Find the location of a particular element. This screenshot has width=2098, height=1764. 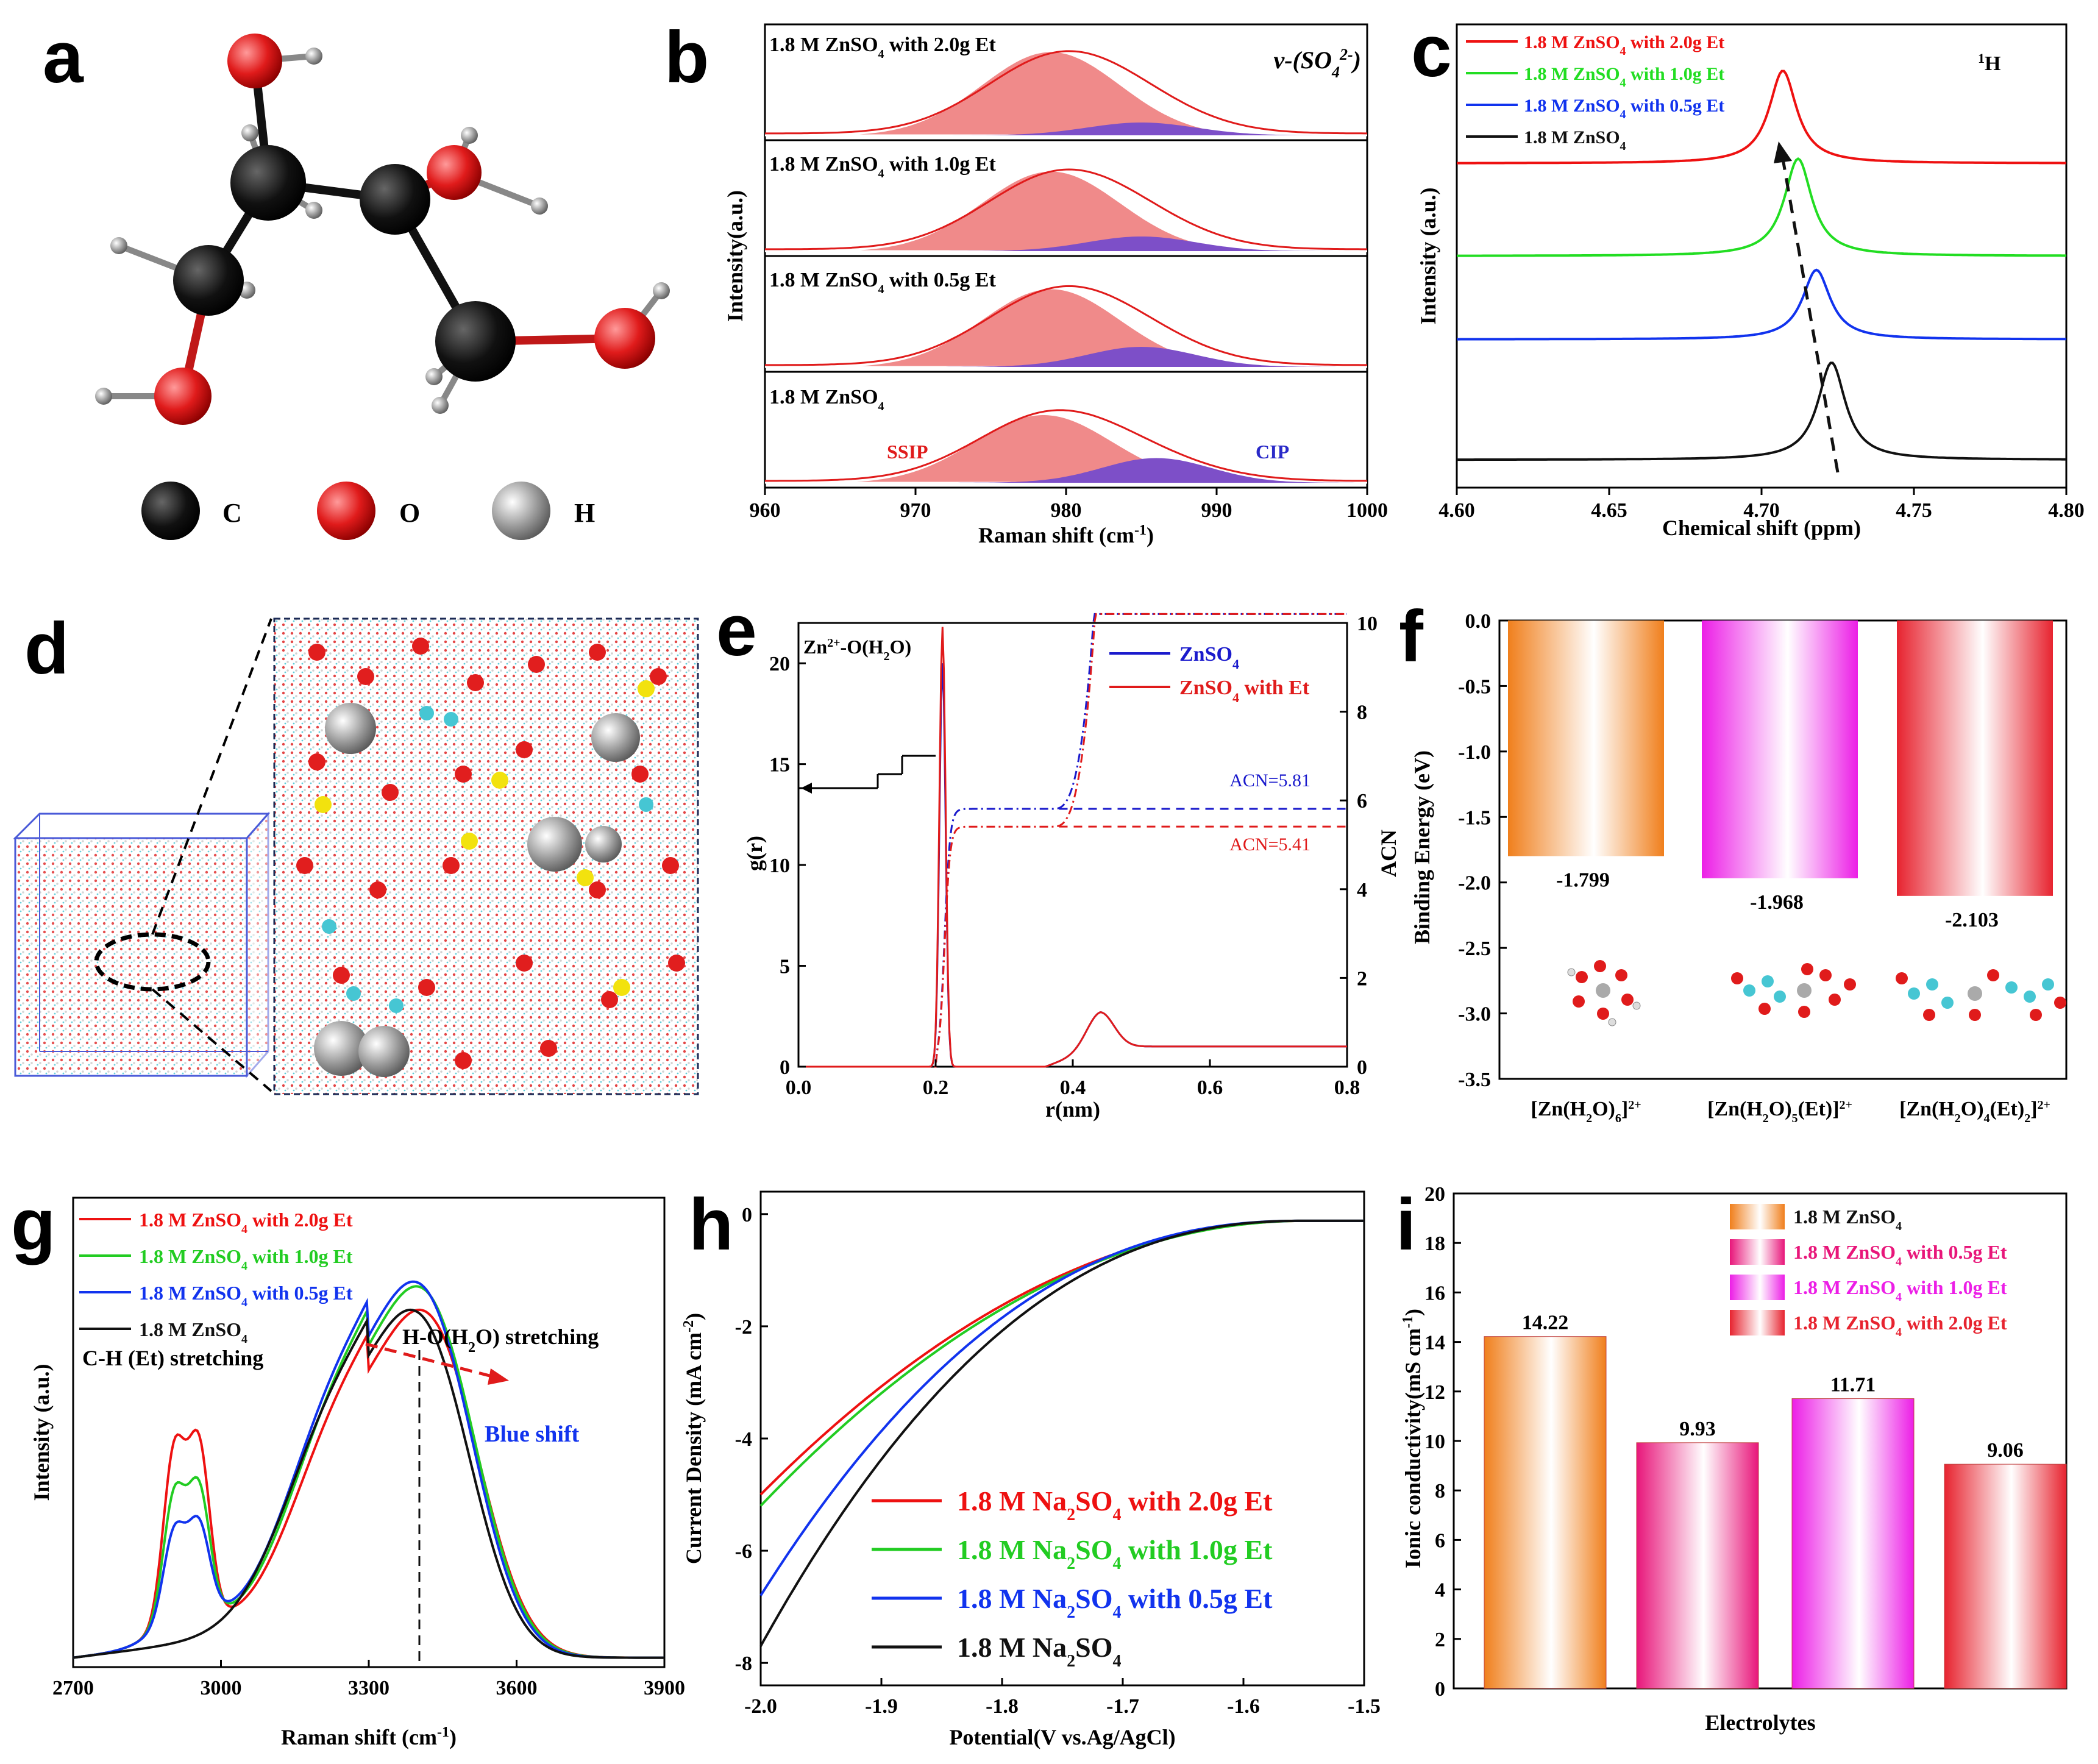

legend-hydrogen: H is located at coordinates (584, 513).